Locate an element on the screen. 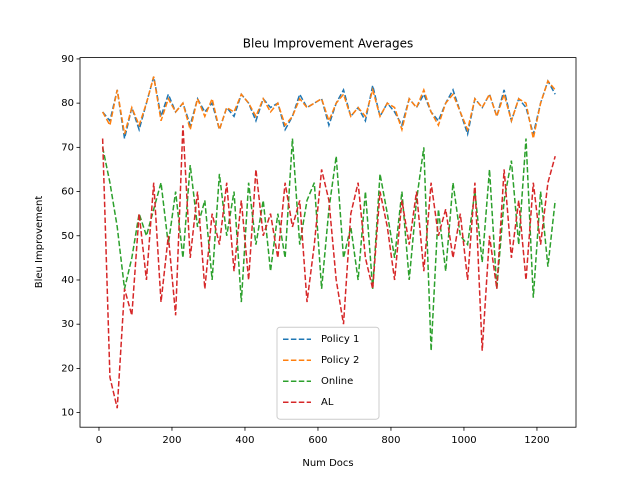  y-tick-label: 20 is located at coordinates (67, 368).